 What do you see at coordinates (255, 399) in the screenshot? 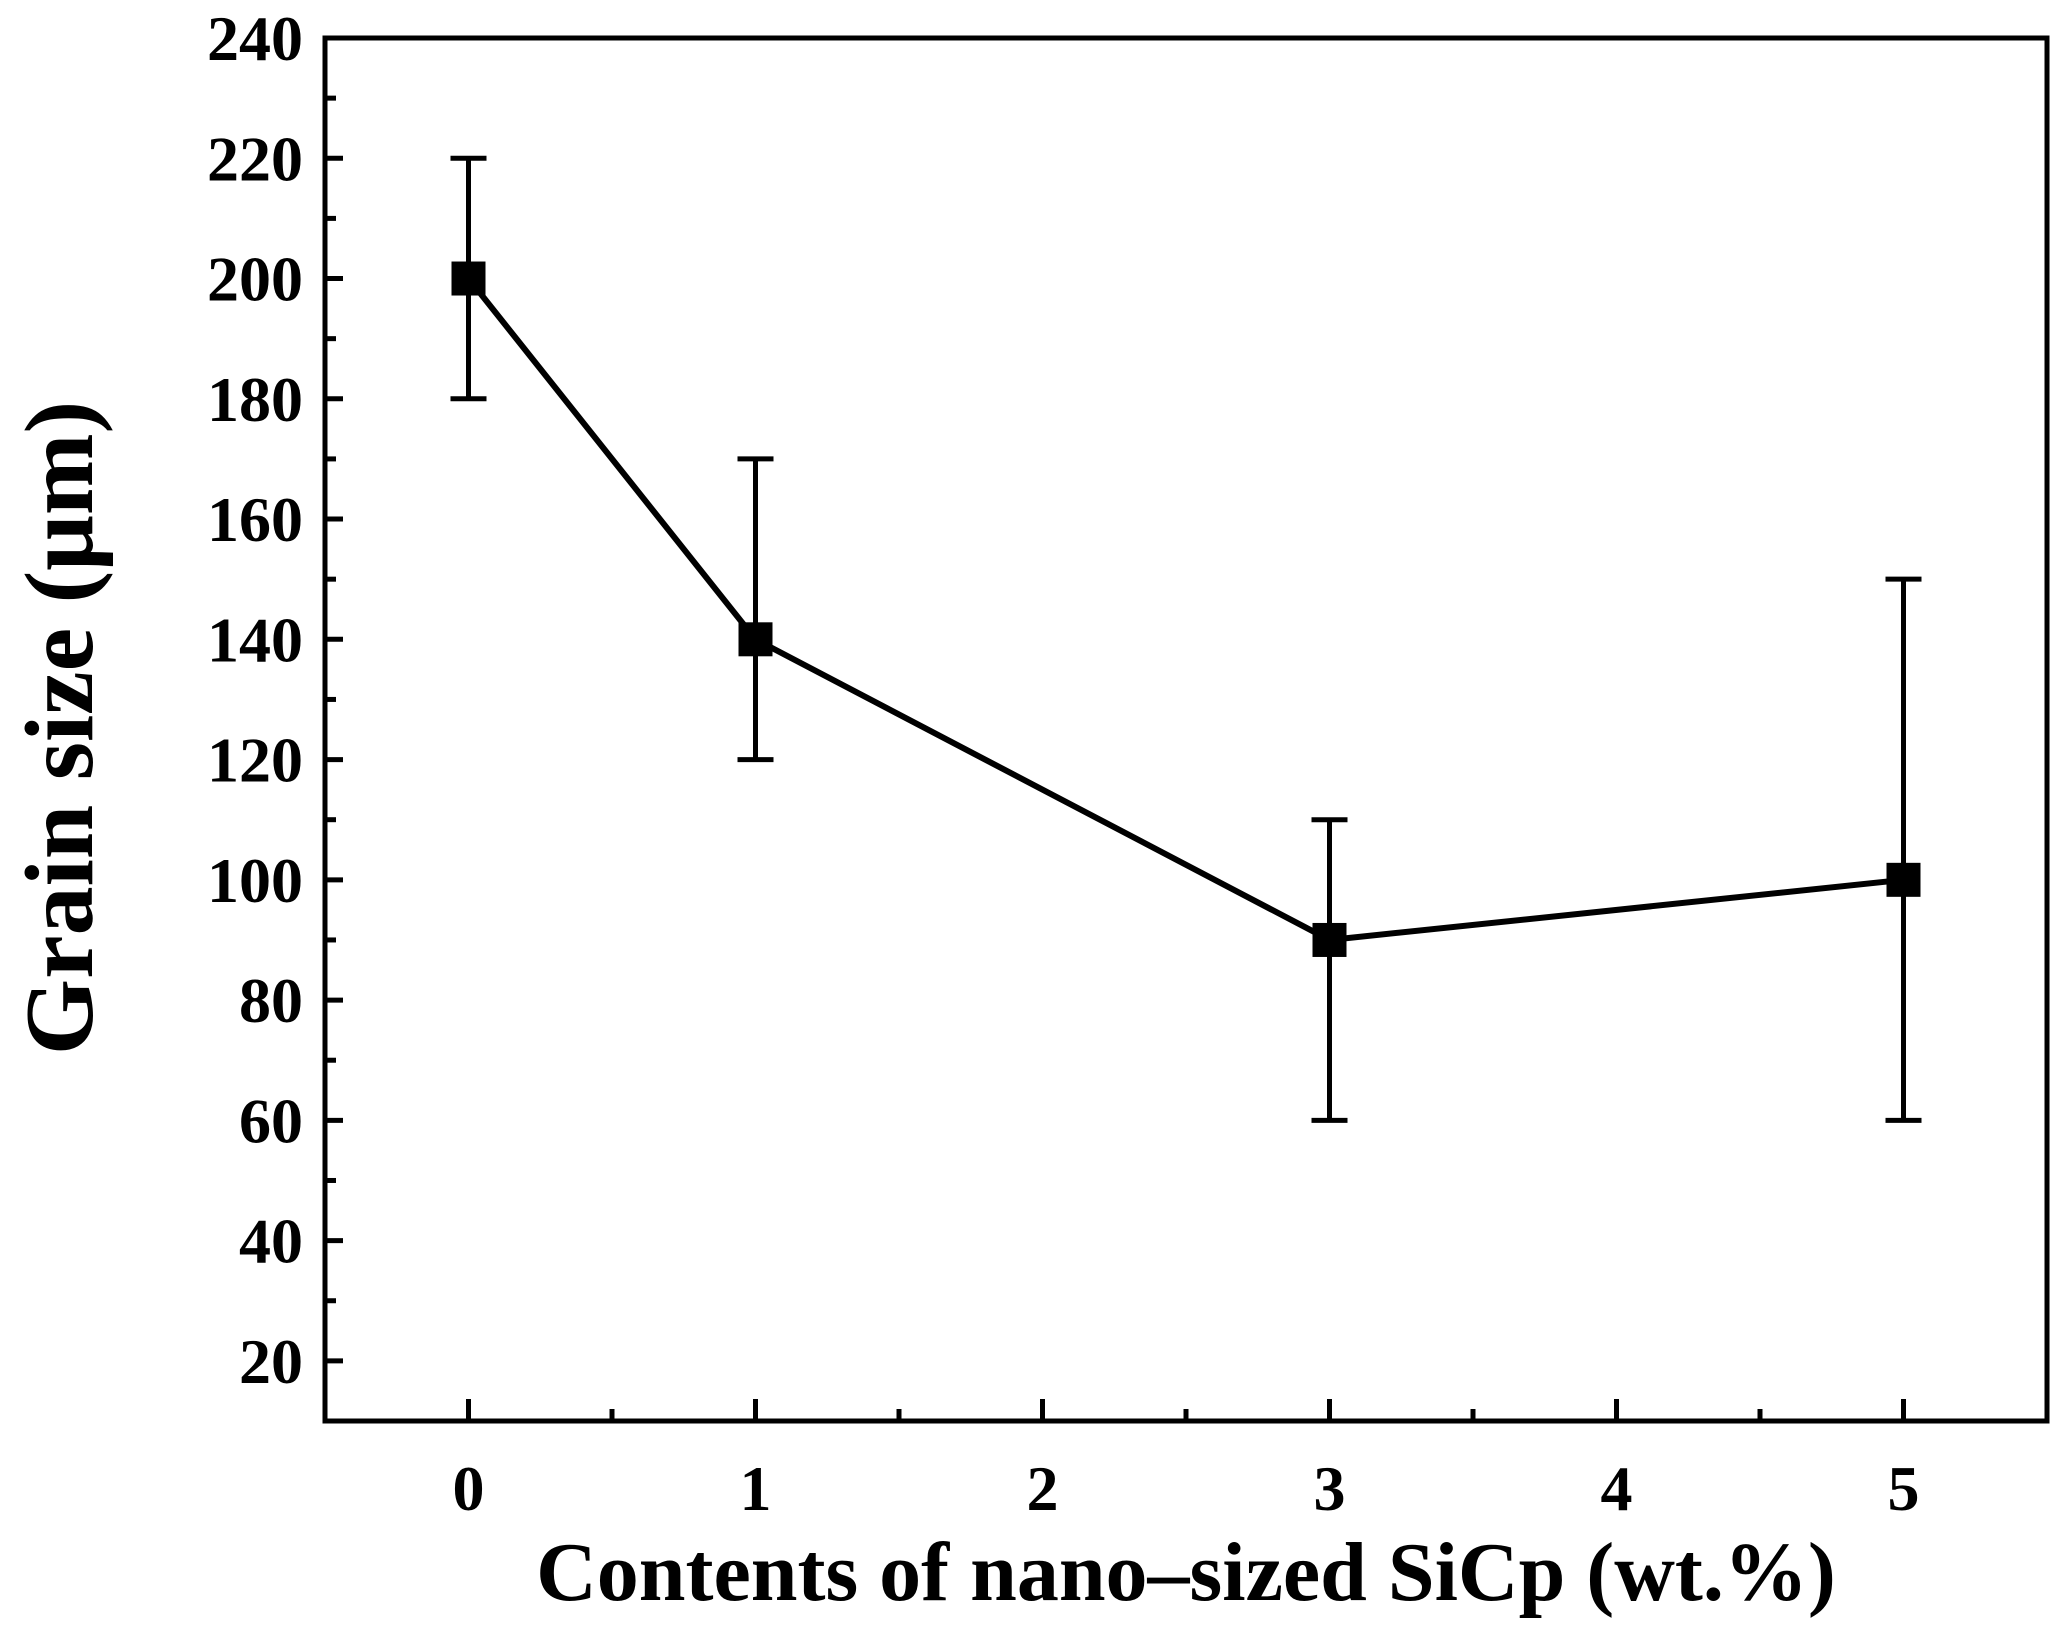
I see `y-tick-label: 180` at bounding box center [255, 399].